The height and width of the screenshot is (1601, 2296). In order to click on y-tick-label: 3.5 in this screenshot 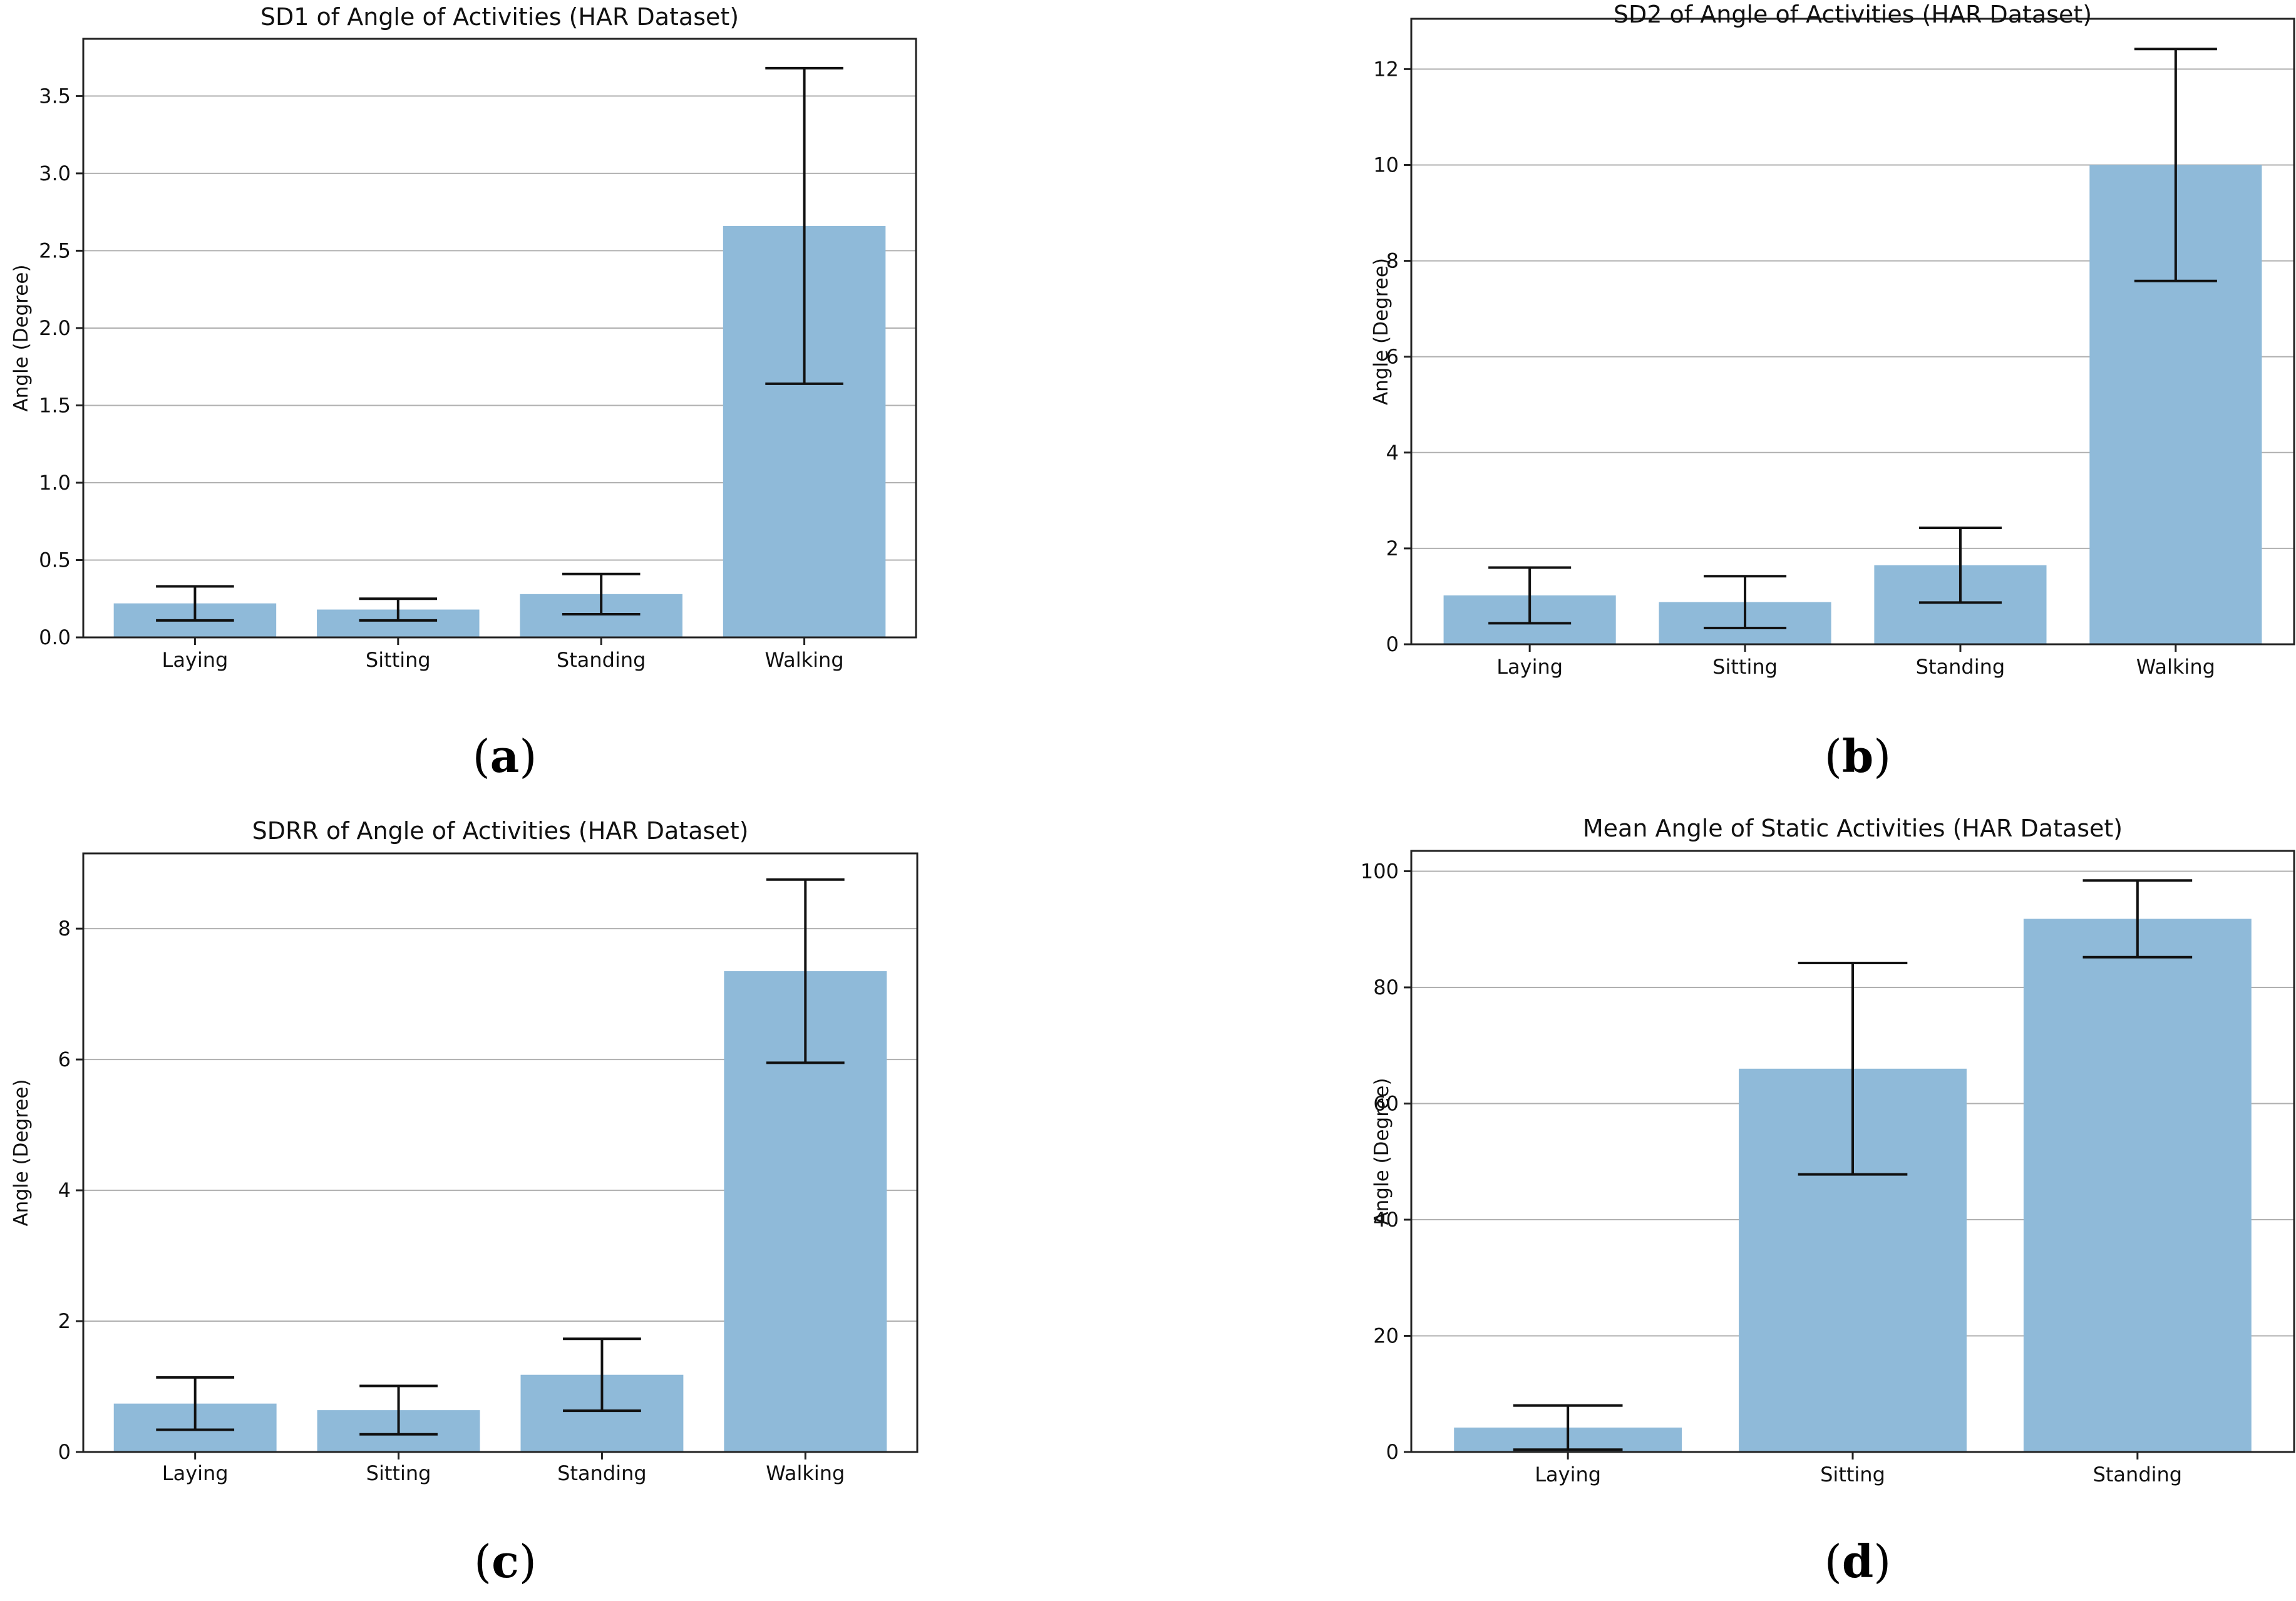, I will do `click(55, 96)`.